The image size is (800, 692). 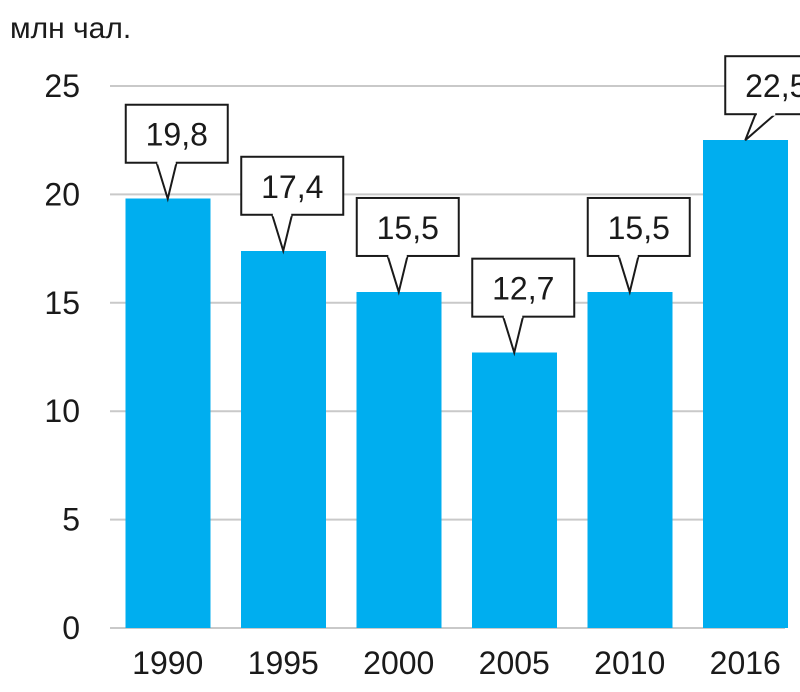 I want to click on value-label-2000: 15,5, so click(x=408, y=228).